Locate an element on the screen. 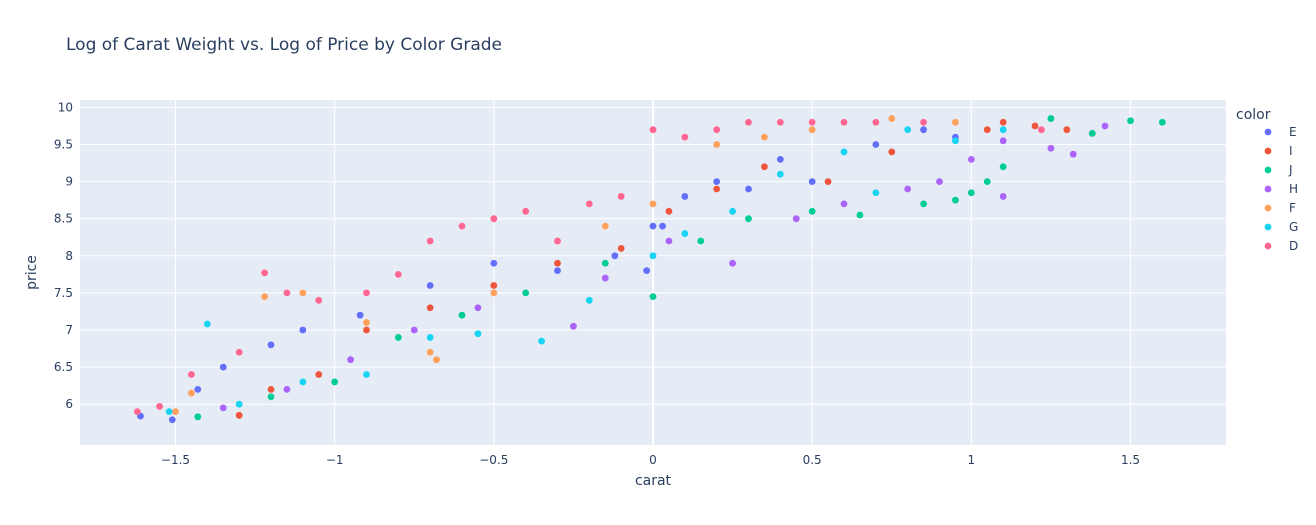  y-tick-label: 8 is located at coordinates (69, 256).